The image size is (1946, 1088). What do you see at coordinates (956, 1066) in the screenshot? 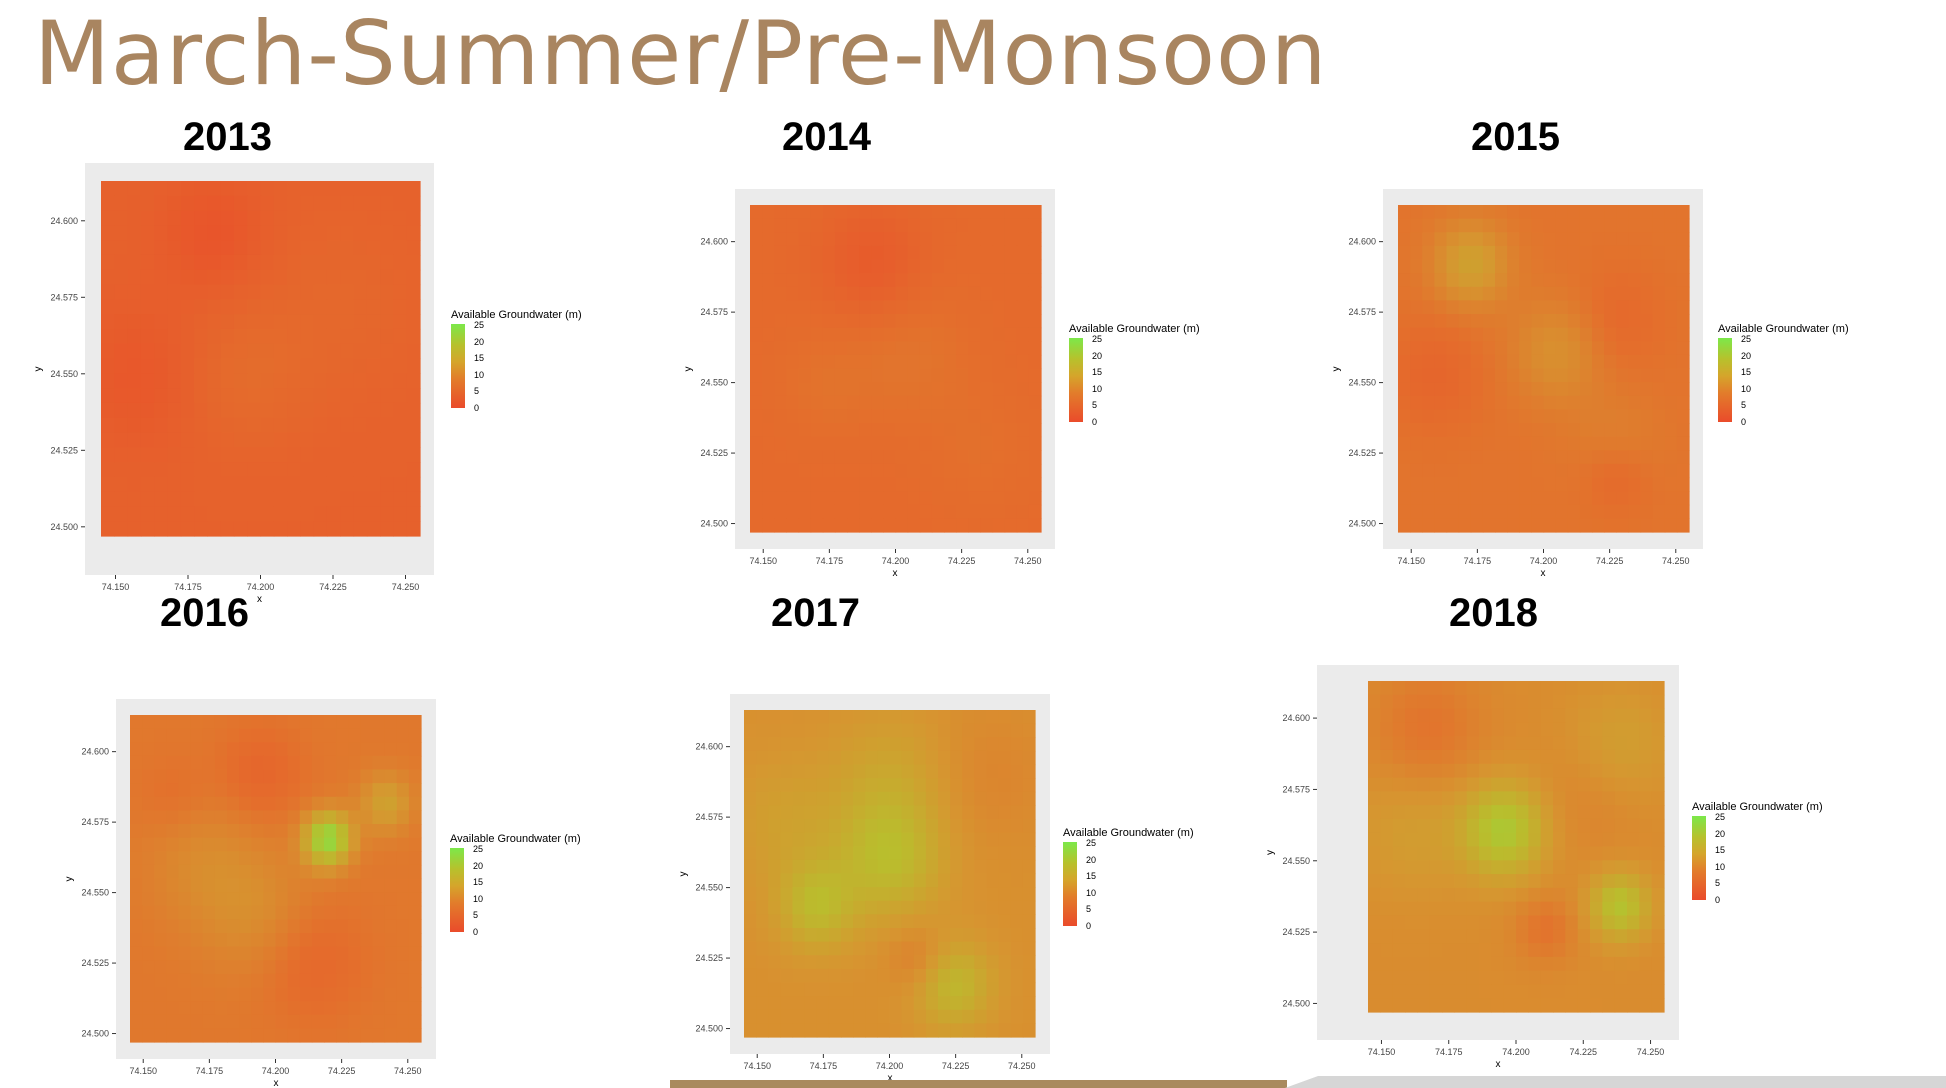
I see `x-tick-label: 74.225` at bounding box center [956, 1066].